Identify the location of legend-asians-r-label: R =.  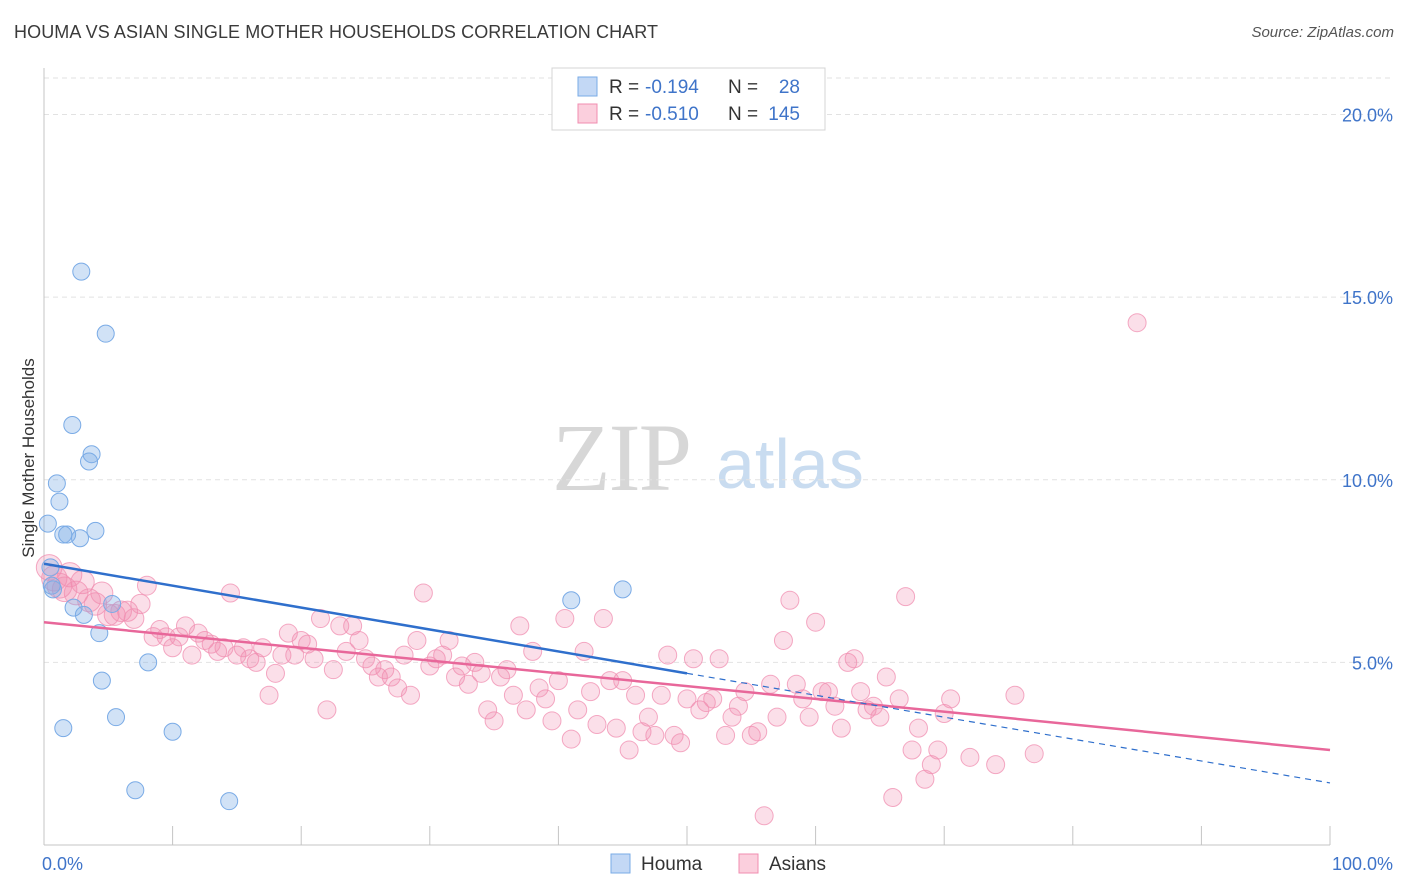
(624, 114).